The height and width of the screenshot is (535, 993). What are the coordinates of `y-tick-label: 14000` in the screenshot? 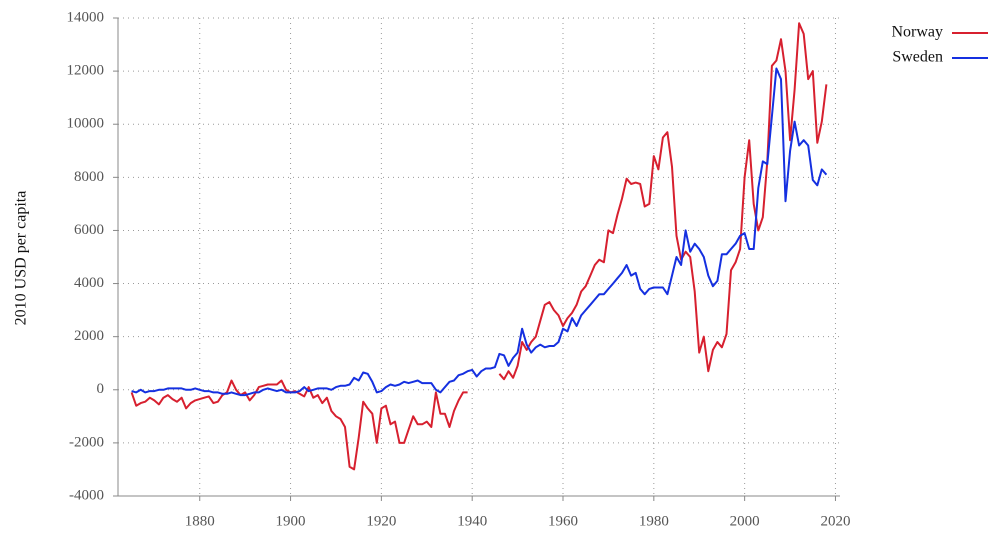 It's located at (86, 17).